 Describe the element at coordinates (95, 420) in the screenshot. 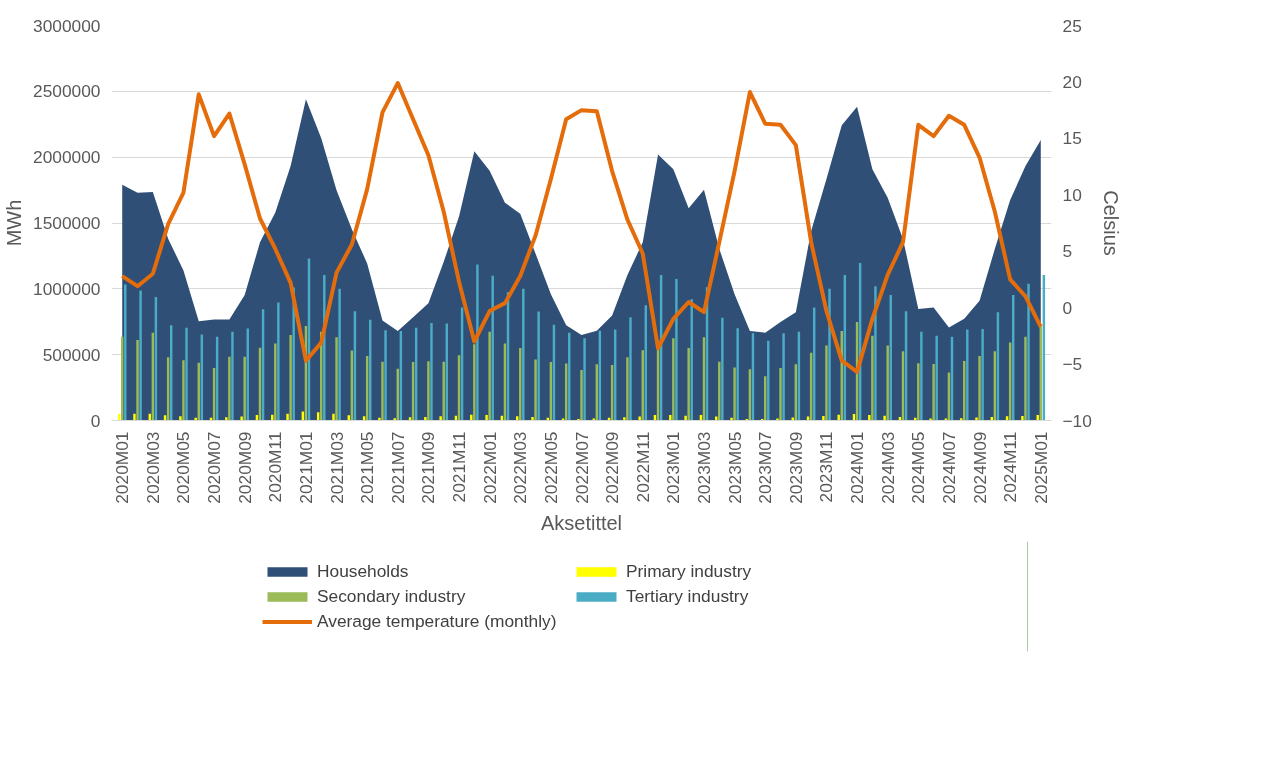

I see `y-tick-label: 0` at that location.